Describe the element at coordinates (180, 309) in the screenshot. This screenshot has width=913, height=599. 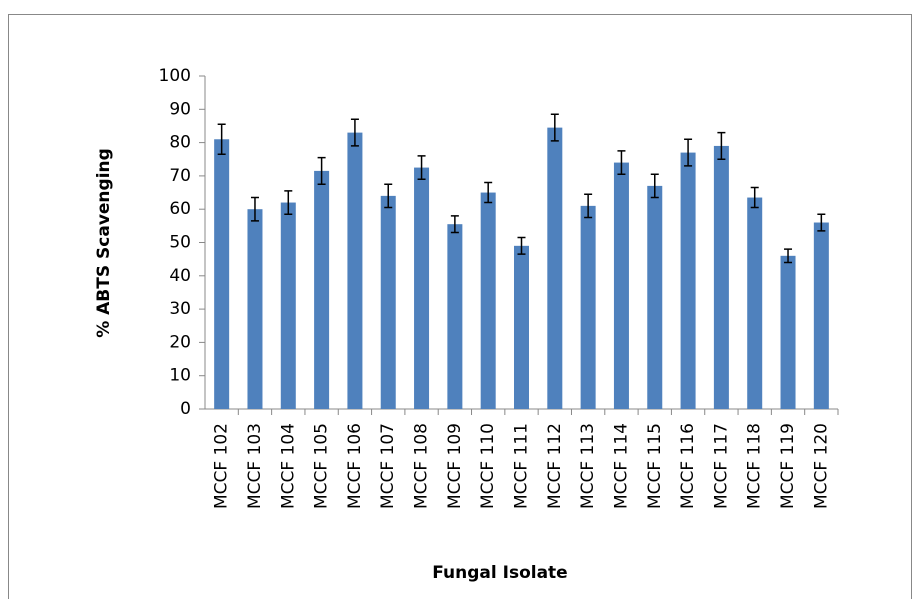
I see `y-tick-label: 30` at that location.